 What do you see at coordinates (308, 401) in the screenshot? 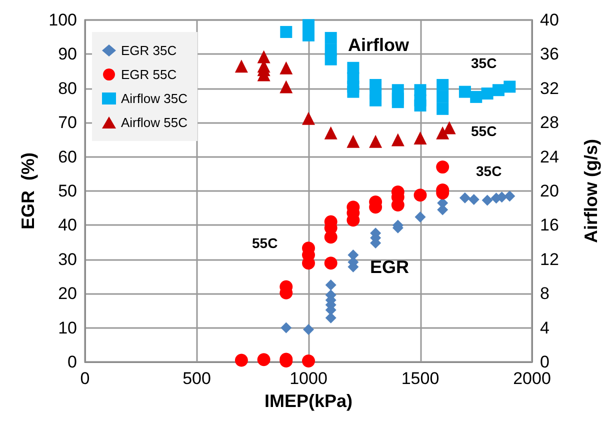
I see `x-axis-title: IMEP(kPa)` at bounding box center [308, 401].